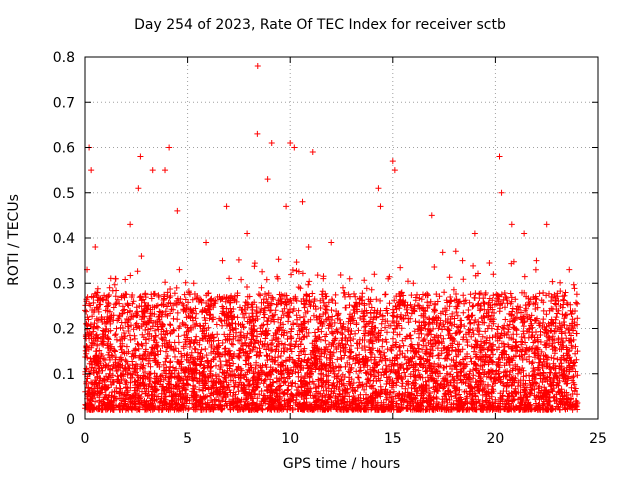  I want to click on y-tick-label: 0.7, so click(64, 103).